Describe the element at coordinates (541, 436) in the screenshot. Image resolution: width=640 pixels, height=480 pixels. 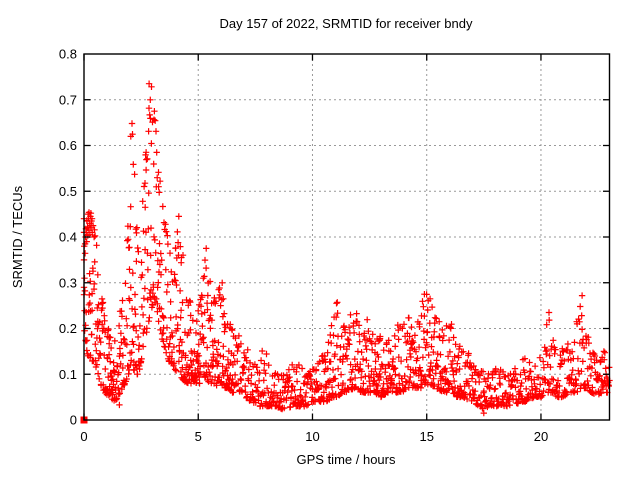
I see `x-tick-20: 20` at that location.